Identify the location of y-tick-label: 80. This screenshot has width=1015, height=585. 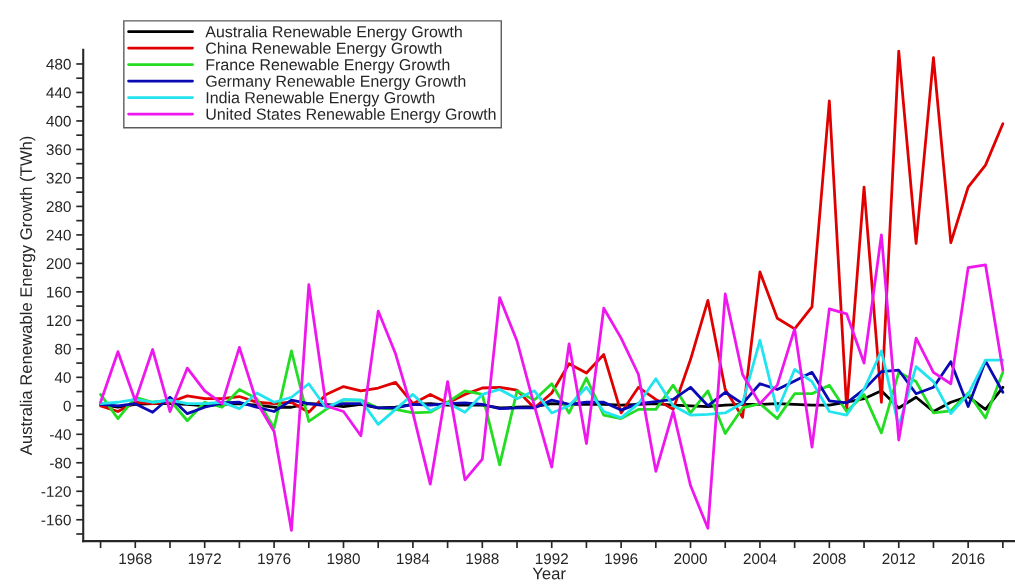
(63, 349).